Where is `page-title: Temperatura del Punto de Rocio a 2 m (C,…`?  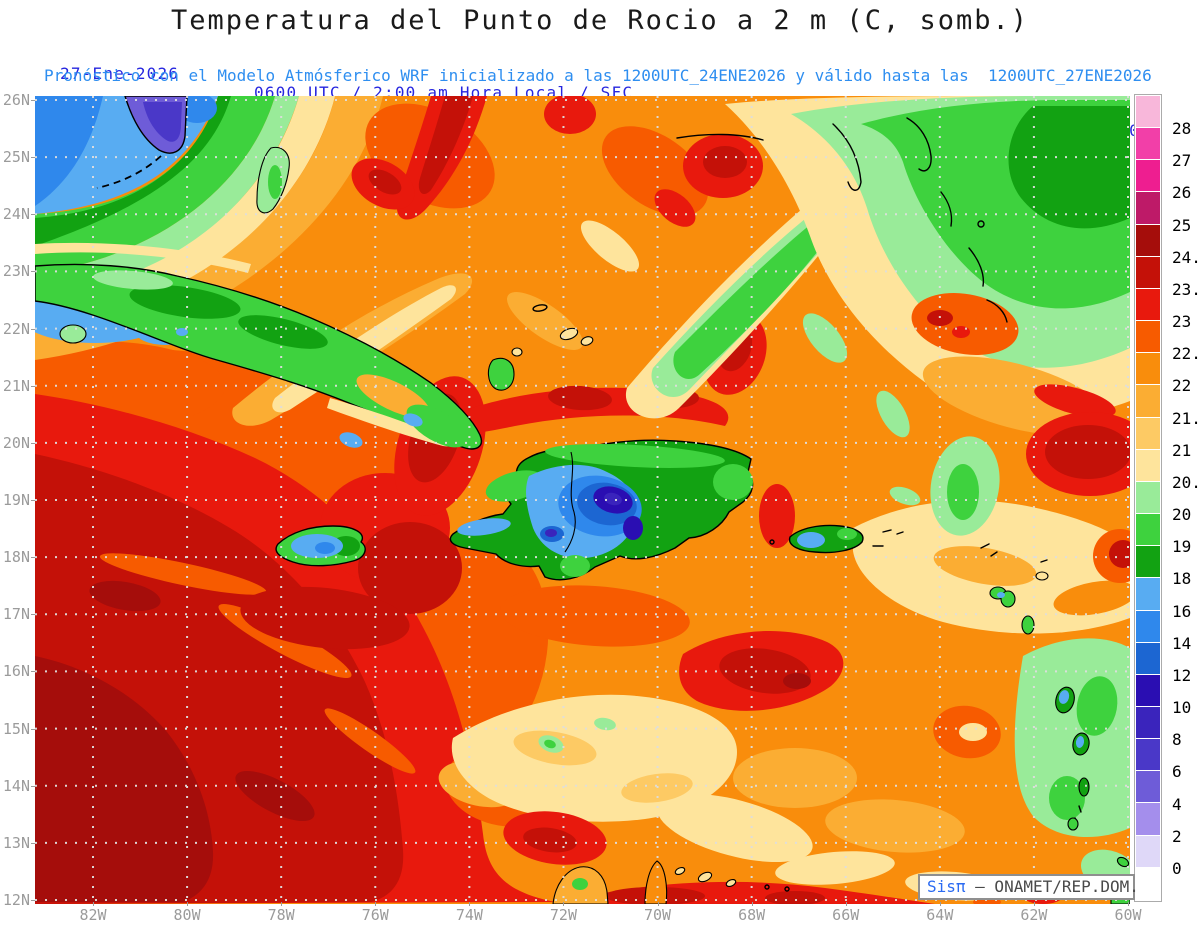
page-title: Temperatura del Punto de Rocio a 2 m (C,… is located at coordinates (599, 20).